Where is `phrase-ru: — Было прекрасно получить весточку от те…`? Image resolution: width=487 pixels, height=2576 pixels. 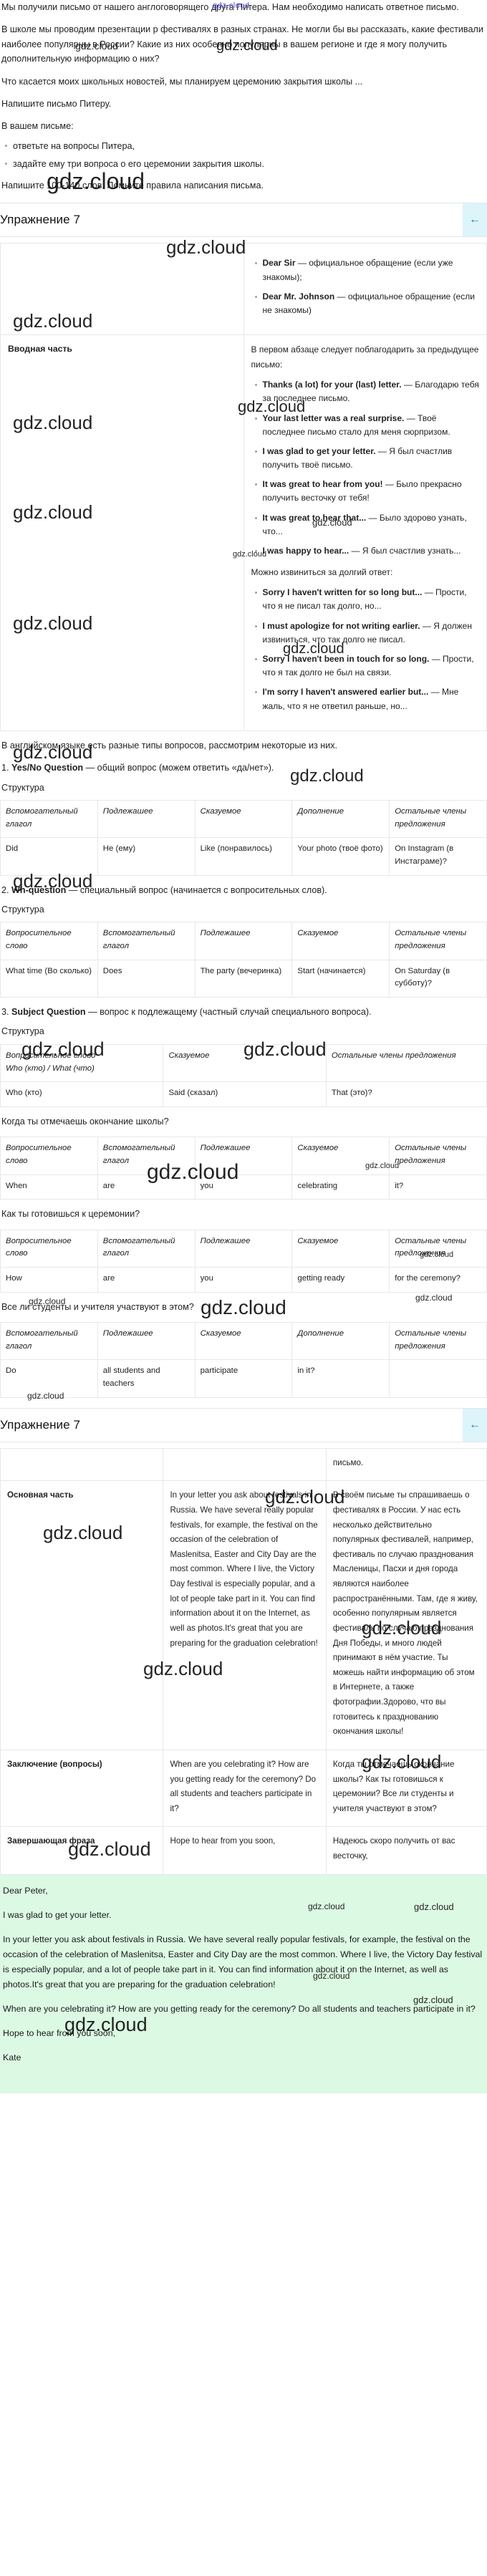 phrase-ru: — Было прекрасно получить весточку от те… is located at coordinates (362, 491).